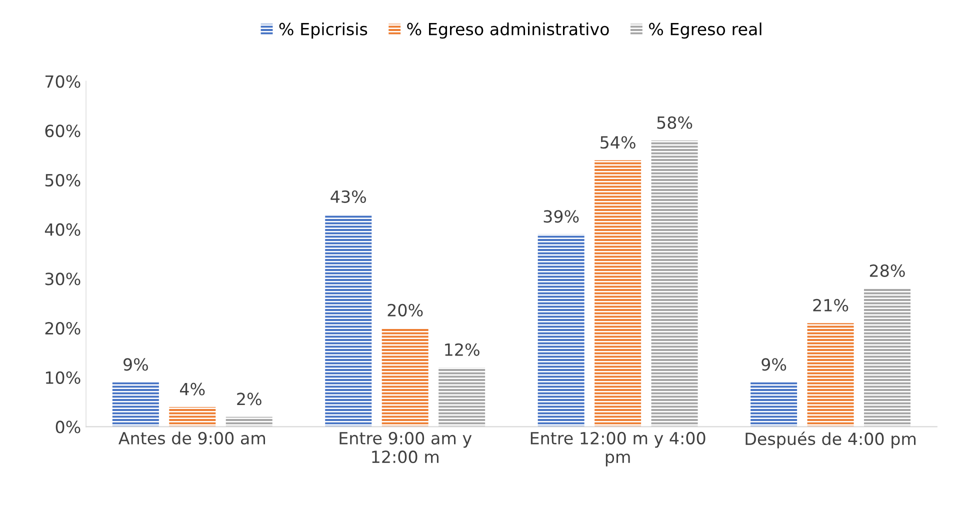  Describe the element at coordinates (62, 279) in the screenshot. I see `y-tick-label: 30%` at that location.